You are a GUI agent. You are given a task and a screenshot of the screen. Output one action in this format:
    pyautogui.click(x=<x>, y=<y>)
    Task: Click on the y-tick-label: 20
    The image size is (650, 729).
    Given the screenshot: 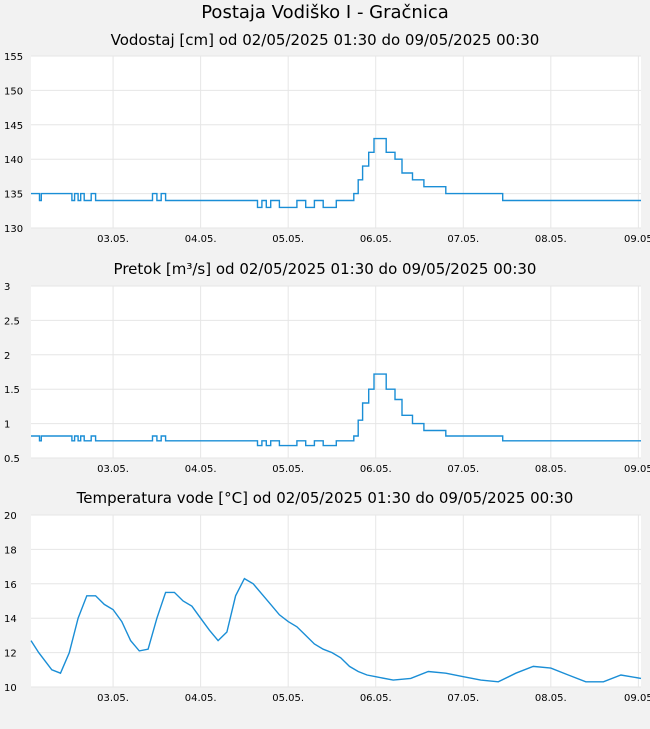 What is the action you would take?
    pyautogui.click(x=10, y=516)
    